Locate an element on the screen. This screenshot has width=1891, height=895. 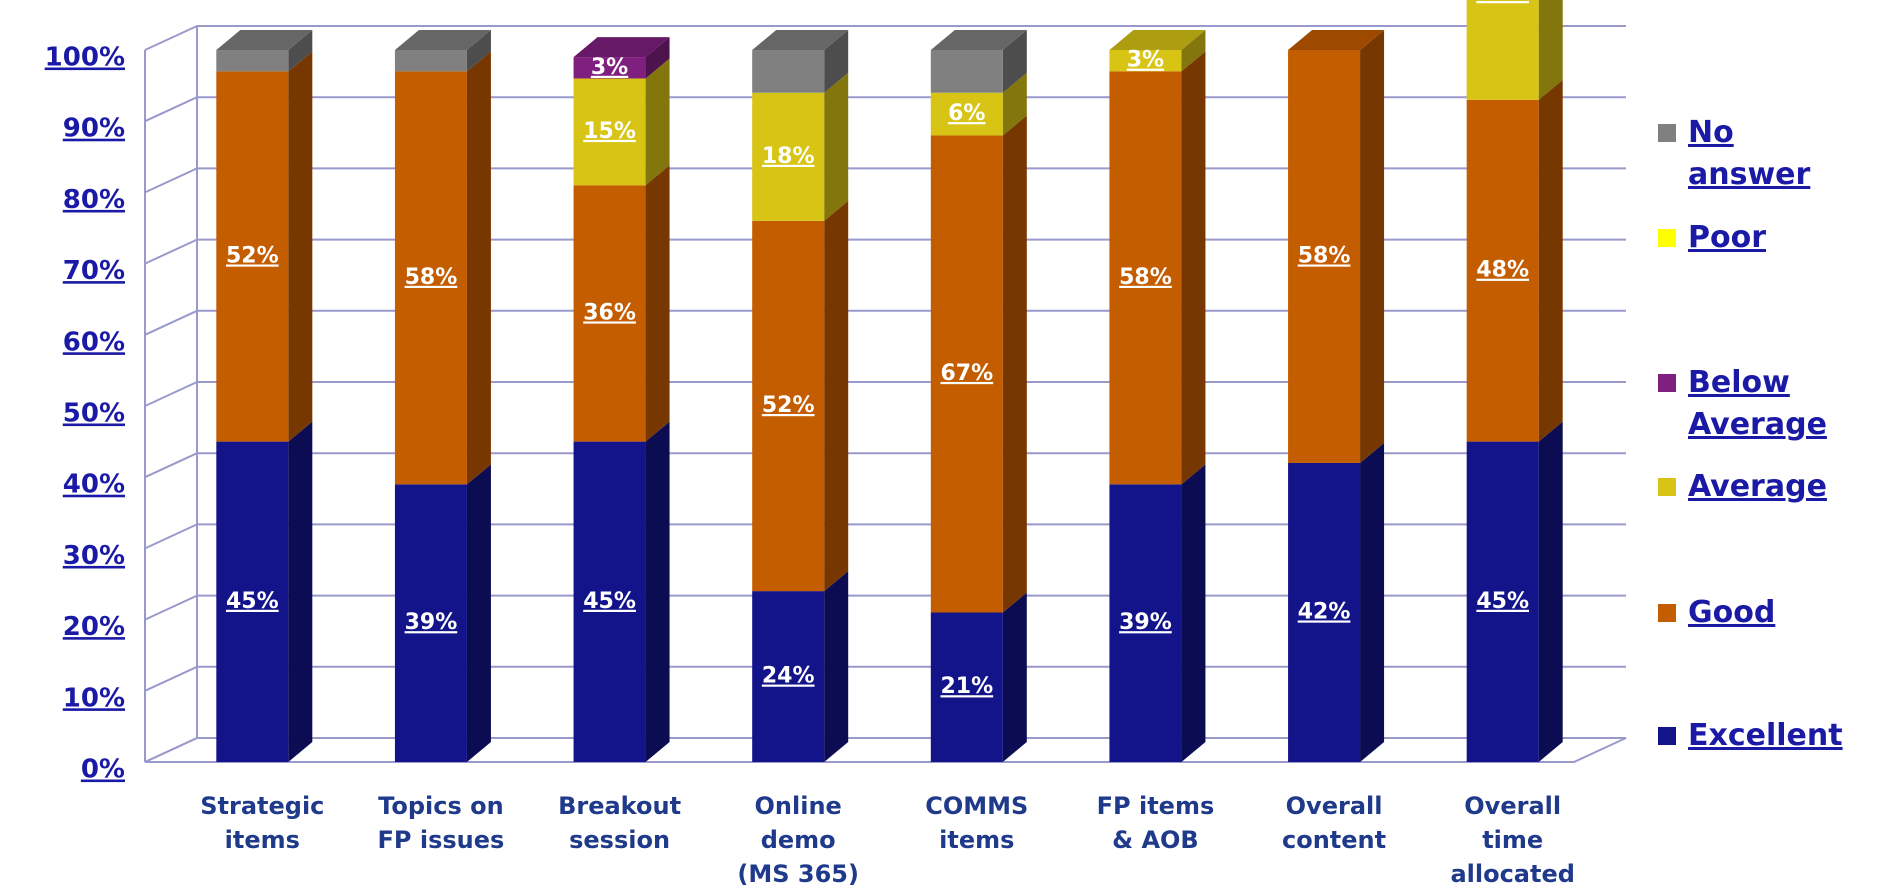
data-label: 58% is located at coordinates (1324, 255).